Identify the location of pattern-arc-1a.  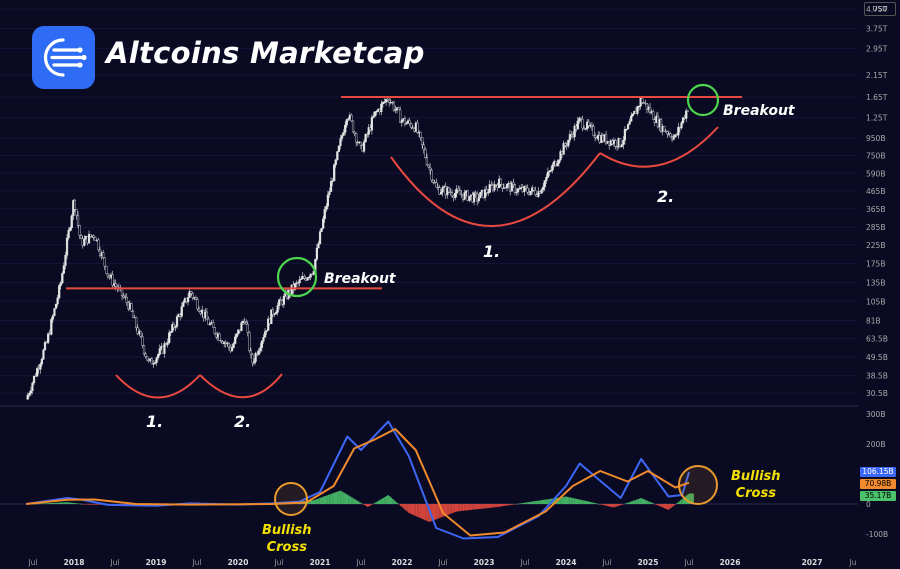
(158, 386).